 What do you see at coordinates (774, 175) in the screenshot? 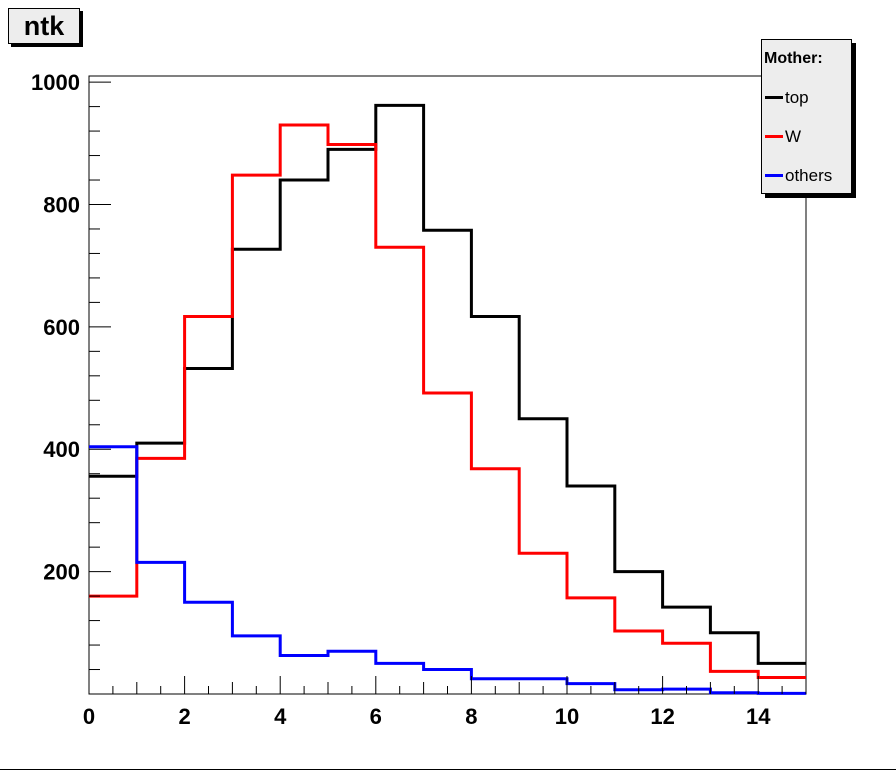
I see `legend-swatch-others` at bounding box center [774, 175].